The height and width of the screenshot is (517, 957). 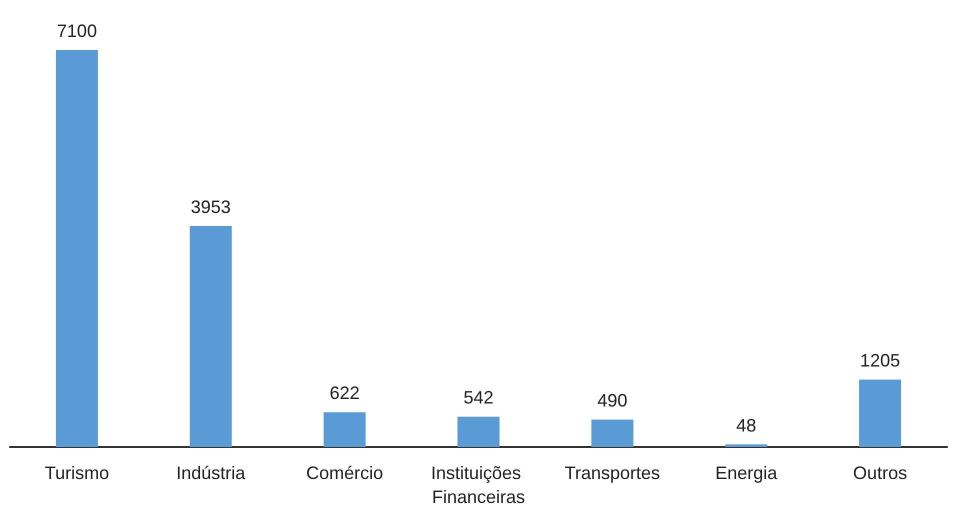 What do you see at coordinates (478, 398) in the screenshot?
I see `data-label: 542` at bounding box center [478, 398].